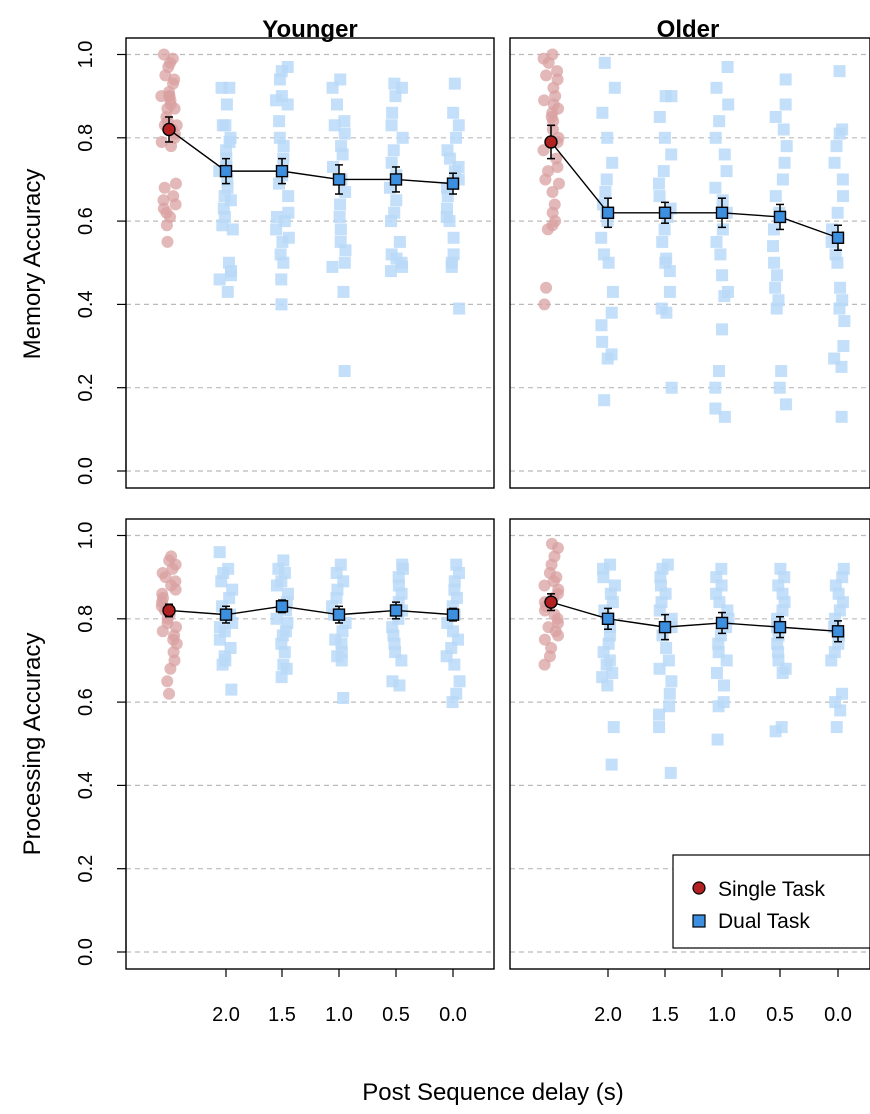 This screenshot has height=1114, width=870. What do you see at coordinates (723, 997) in the screenshot?
I see `x-axis-1: 2.0 1.5 1.0 0.5 0.0` at bounding box center [723, 997].